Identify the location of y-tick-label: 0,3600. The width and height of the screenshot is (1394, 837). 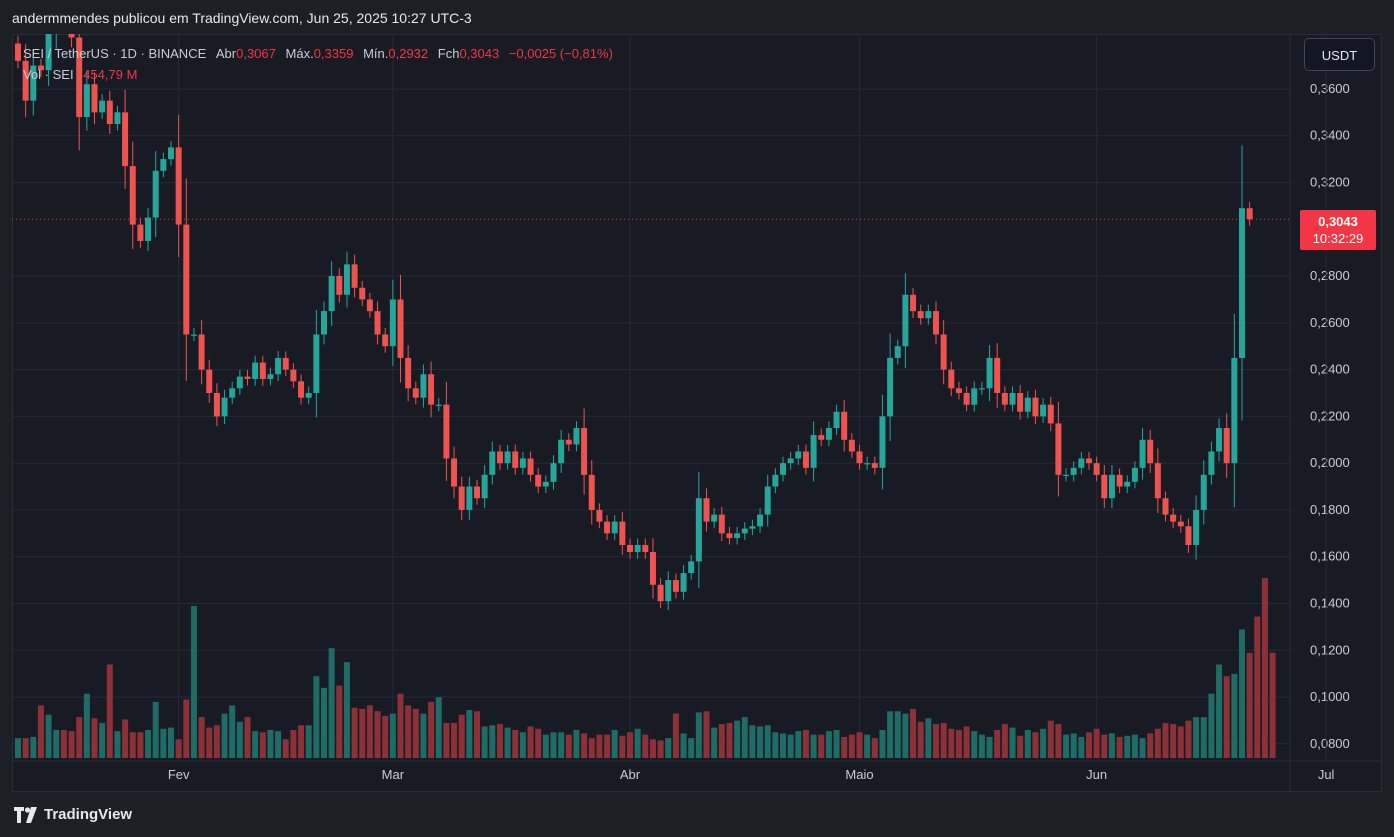
(1330, 88).